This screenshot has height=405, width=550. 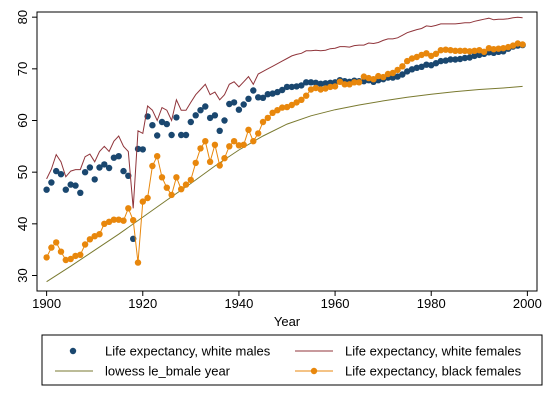 What do you see at coordinates (168, 371) in the screenshot?
I see `legend-label: lowess le_bmale year` at bounding box center [168, 371].